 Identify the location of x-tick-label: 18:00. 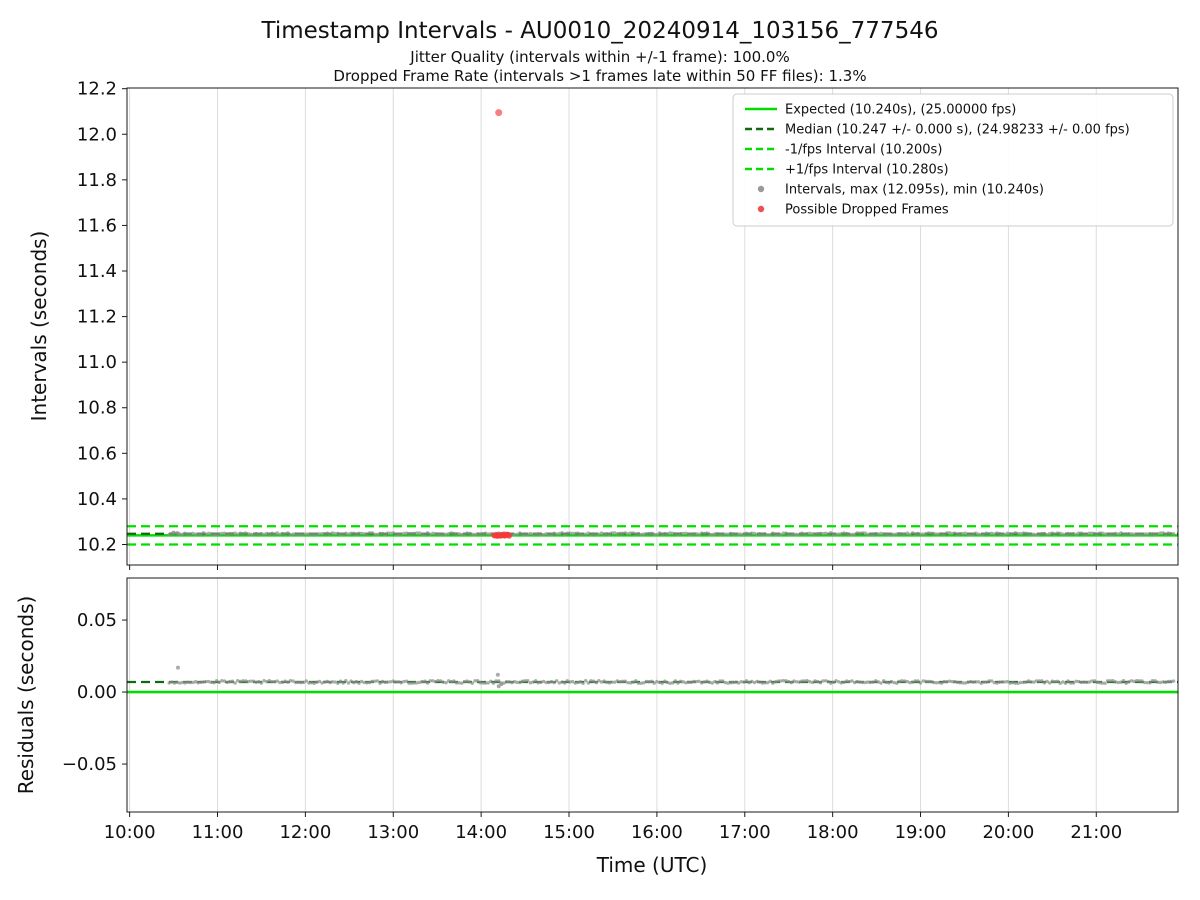
(833, 832).